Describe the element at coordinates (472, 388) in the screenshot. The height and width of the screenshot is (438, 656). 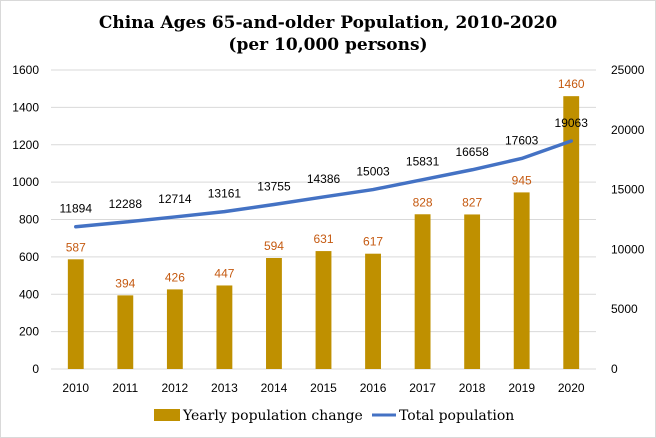
I see `x-axis-tick-label: 2018` at that location.